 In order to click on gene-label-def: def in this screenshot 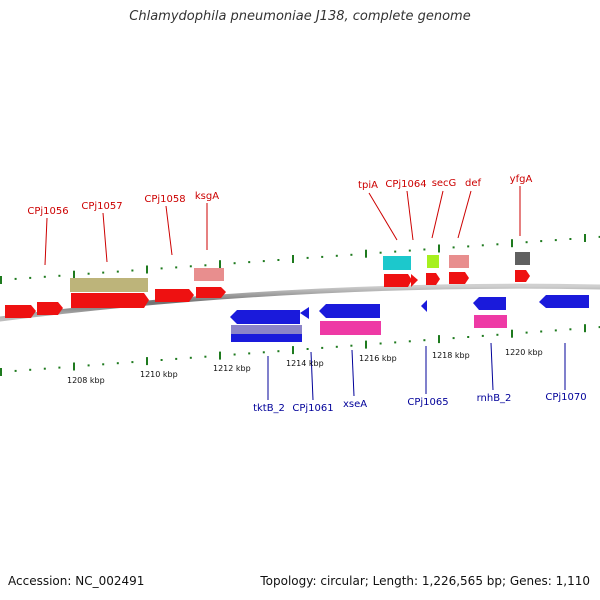, I will do `click(473, 183)`.